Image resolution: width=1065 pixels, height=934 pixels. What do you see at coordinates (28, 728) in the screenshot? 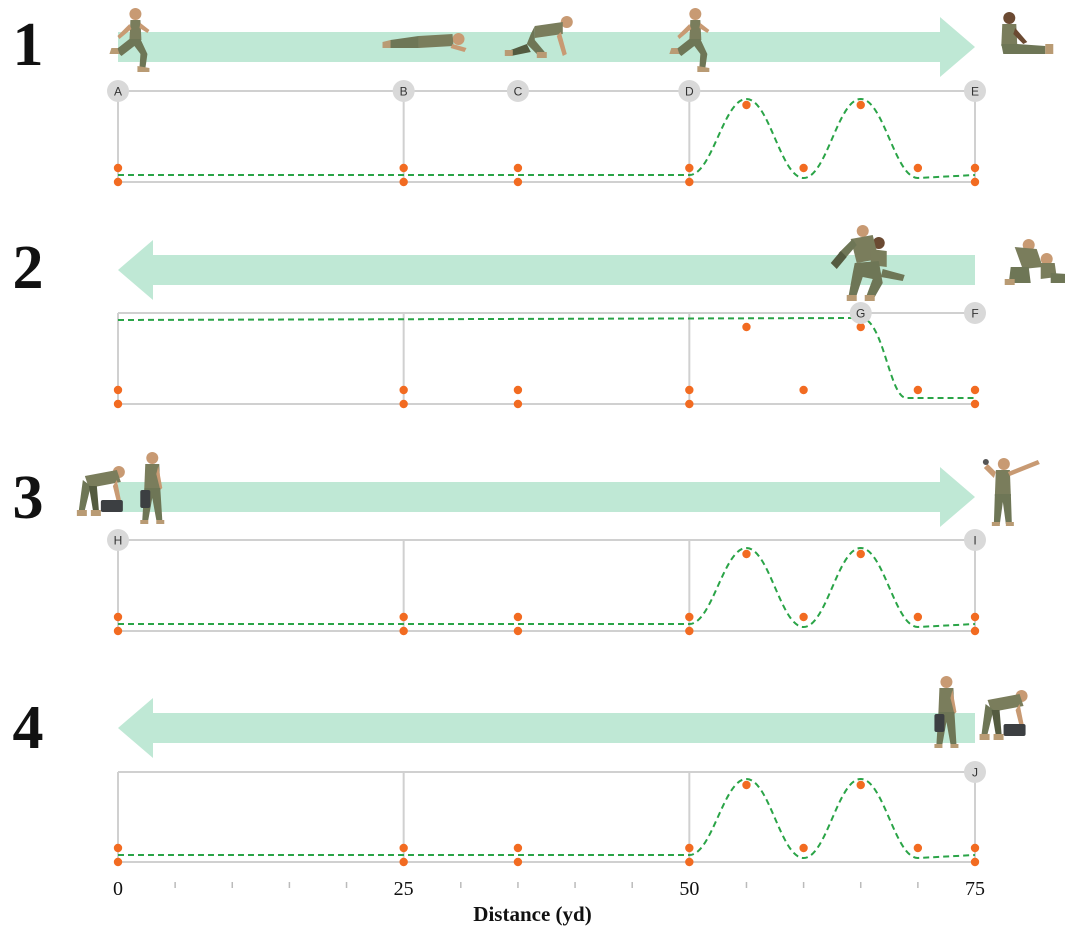
I see `panel-number: 4` at bounding box center [28, 728].